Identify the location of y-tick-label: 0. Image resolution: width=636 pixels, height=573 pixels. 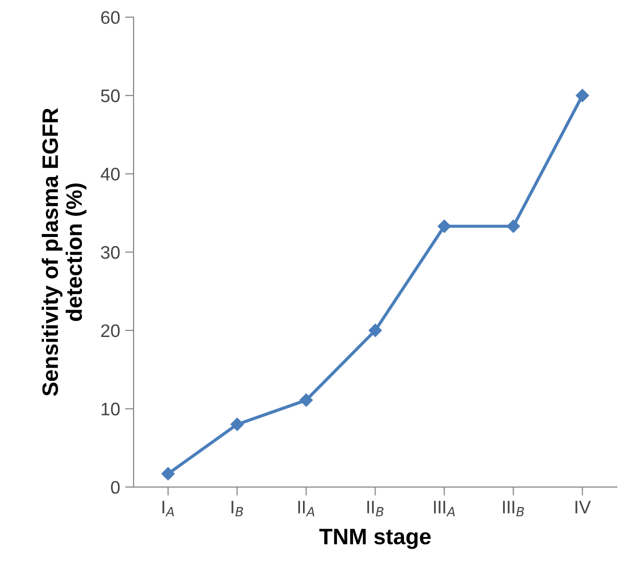
(115, 487).